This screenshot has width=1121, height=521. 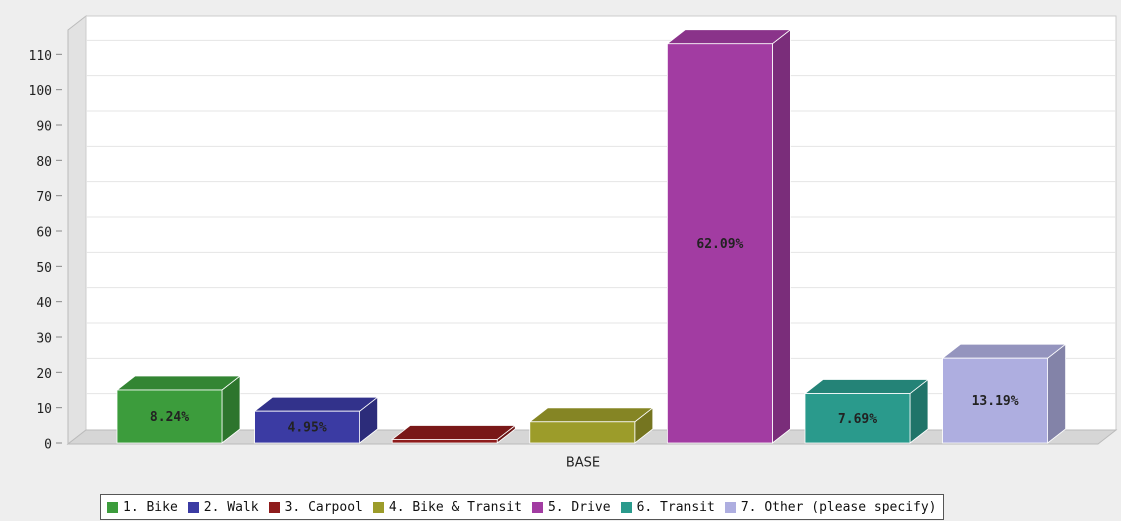 What do you see at coordinates (77, 230) in the screenshot?
I see `left-wall` at bounding box center [77, 230].